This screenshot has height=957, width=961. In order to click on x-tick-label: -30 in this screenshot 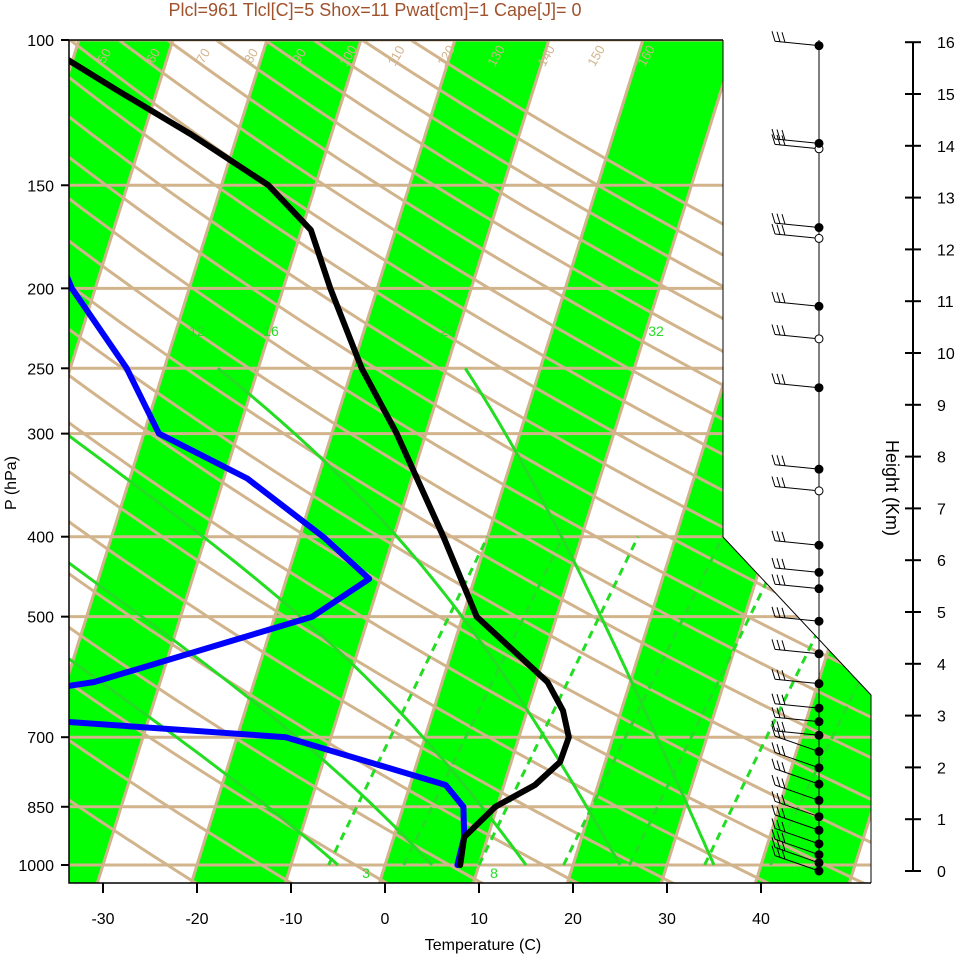, I will do `click(102, 919)`.